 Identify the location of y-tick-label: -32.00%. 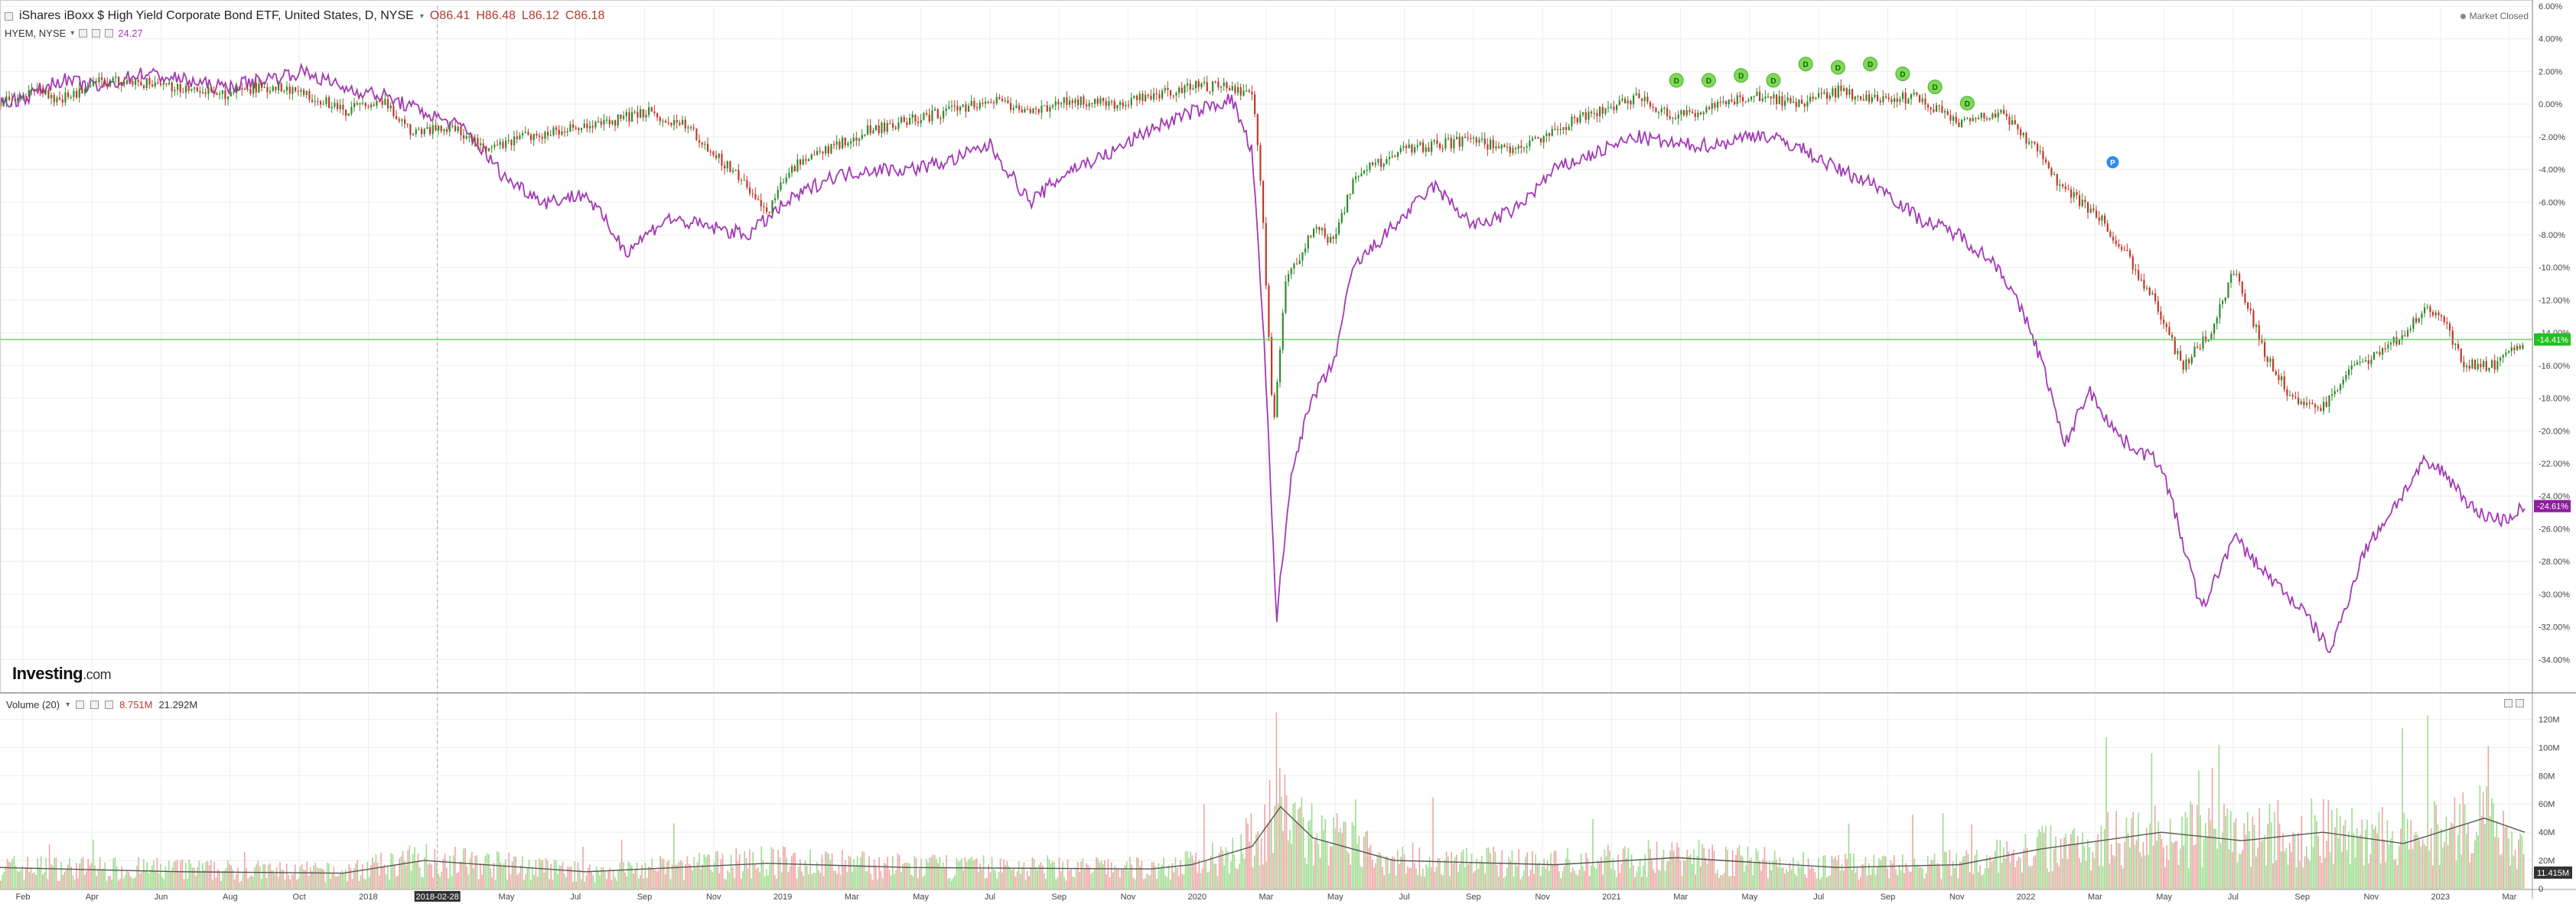
(2554, 627).